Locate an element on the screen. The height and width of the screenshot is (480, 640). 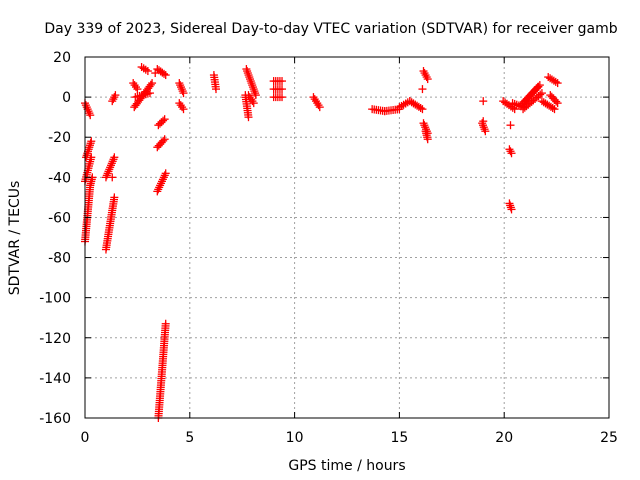
y-tick-label: -80 is located at coordinates (59, 259).